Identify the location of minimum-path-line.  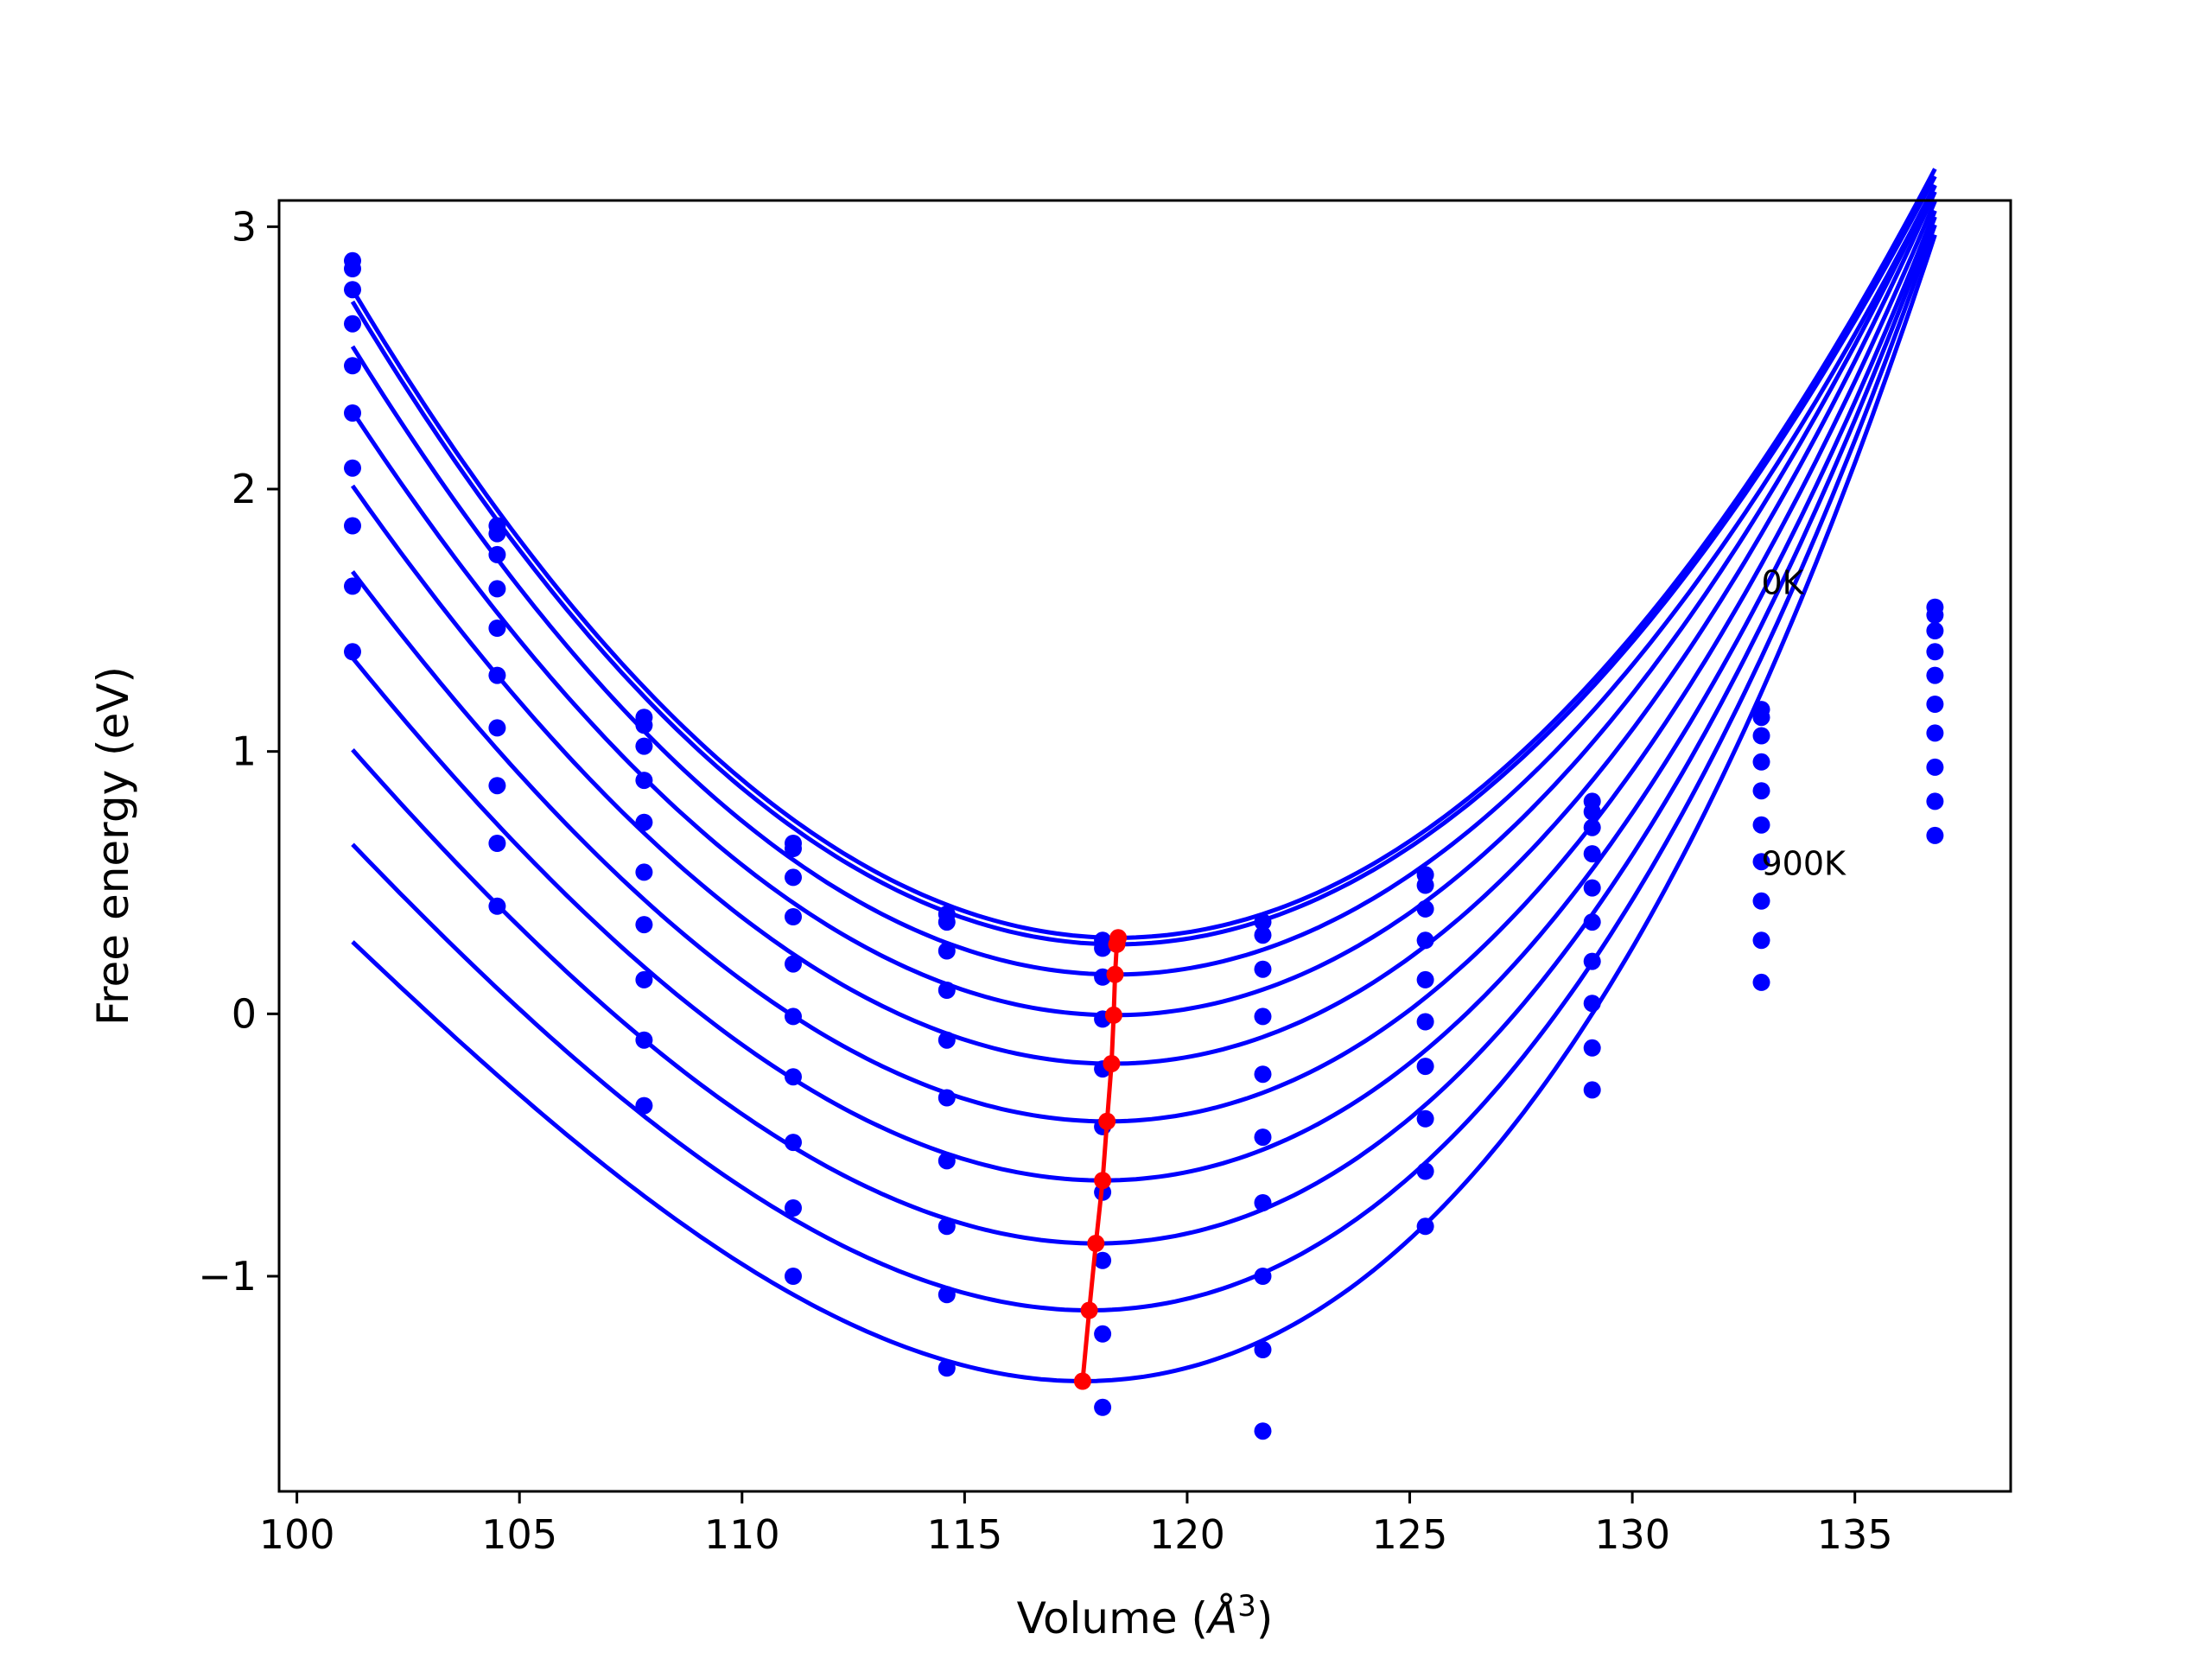
(1100, 1159).